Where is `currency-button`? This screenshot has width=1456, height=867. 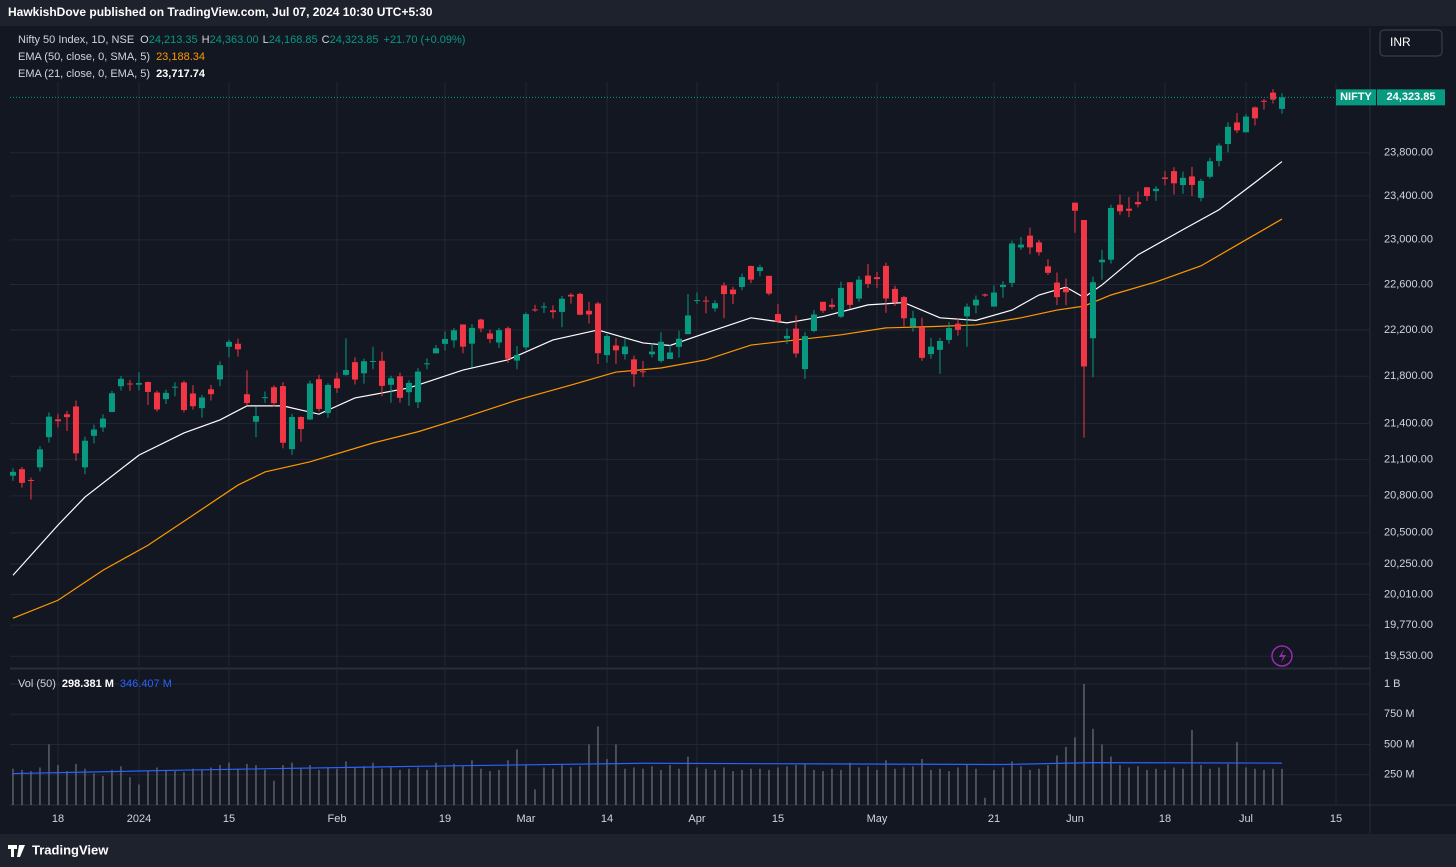 currency-button is located at coordinates (1411, 43).